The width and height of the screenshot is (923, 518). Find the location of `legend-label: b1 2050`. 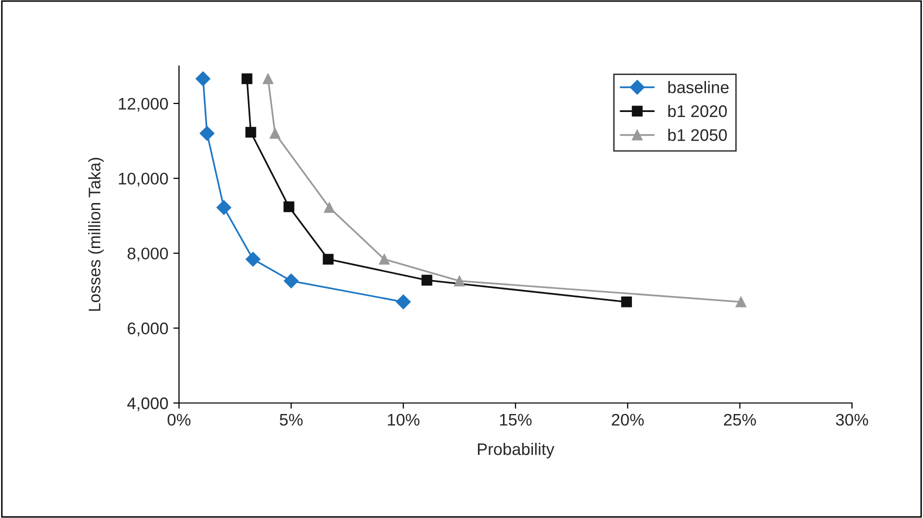

legend-label: b1 2050 is located at coordinates (697, 134).